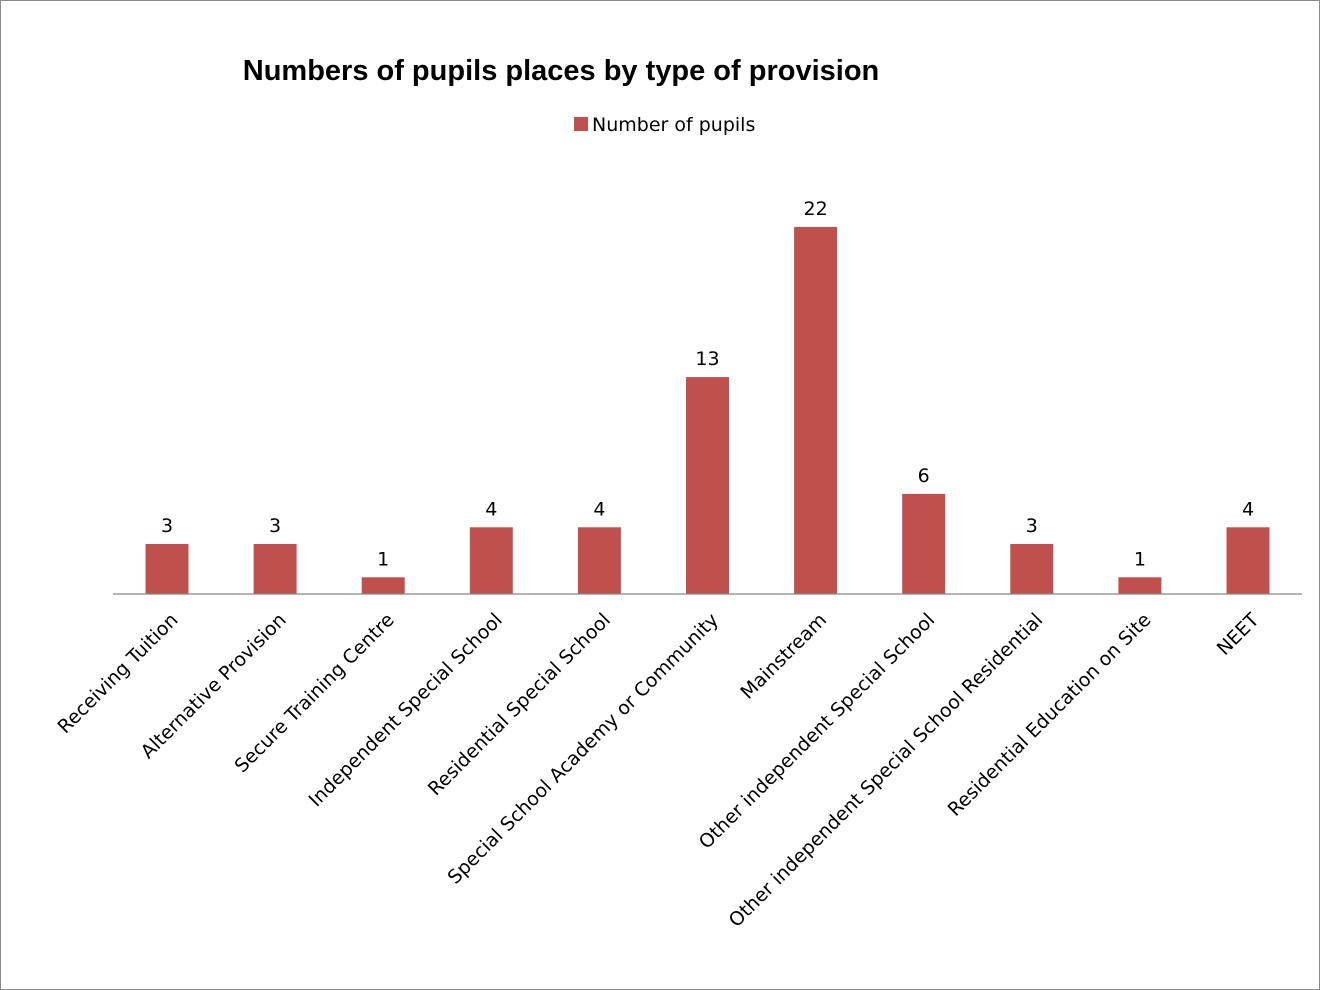  What do you see at coordinates (1248, 509) in the screenshot?
I see `data-label-10: 4` at bounding box center [1248, 509].